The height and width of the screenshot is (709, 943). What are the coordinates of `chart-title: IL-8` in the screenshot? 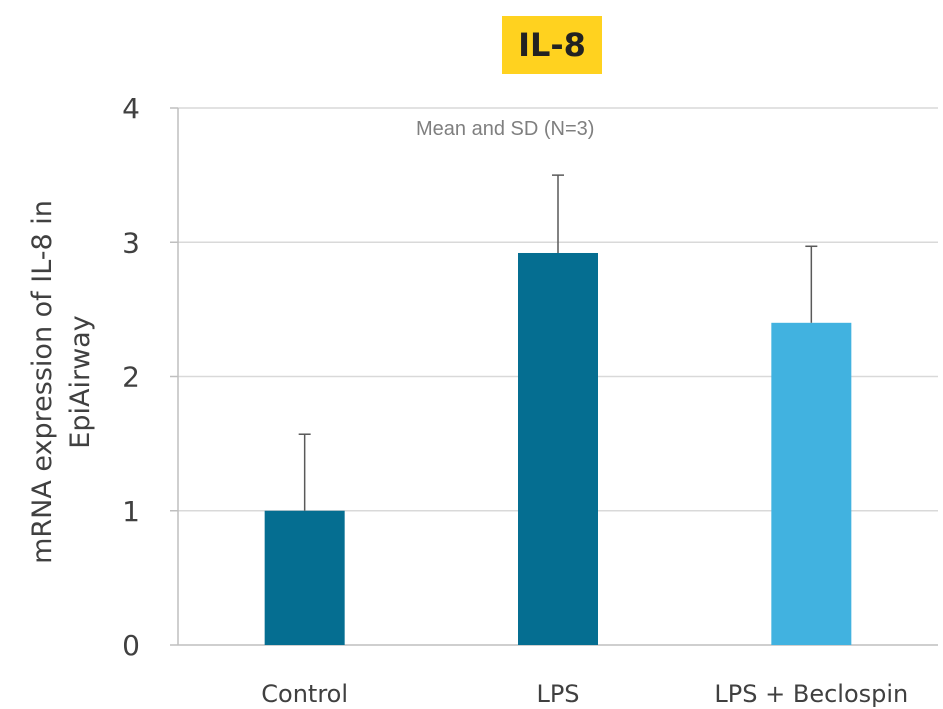 It's located at (552, 45).